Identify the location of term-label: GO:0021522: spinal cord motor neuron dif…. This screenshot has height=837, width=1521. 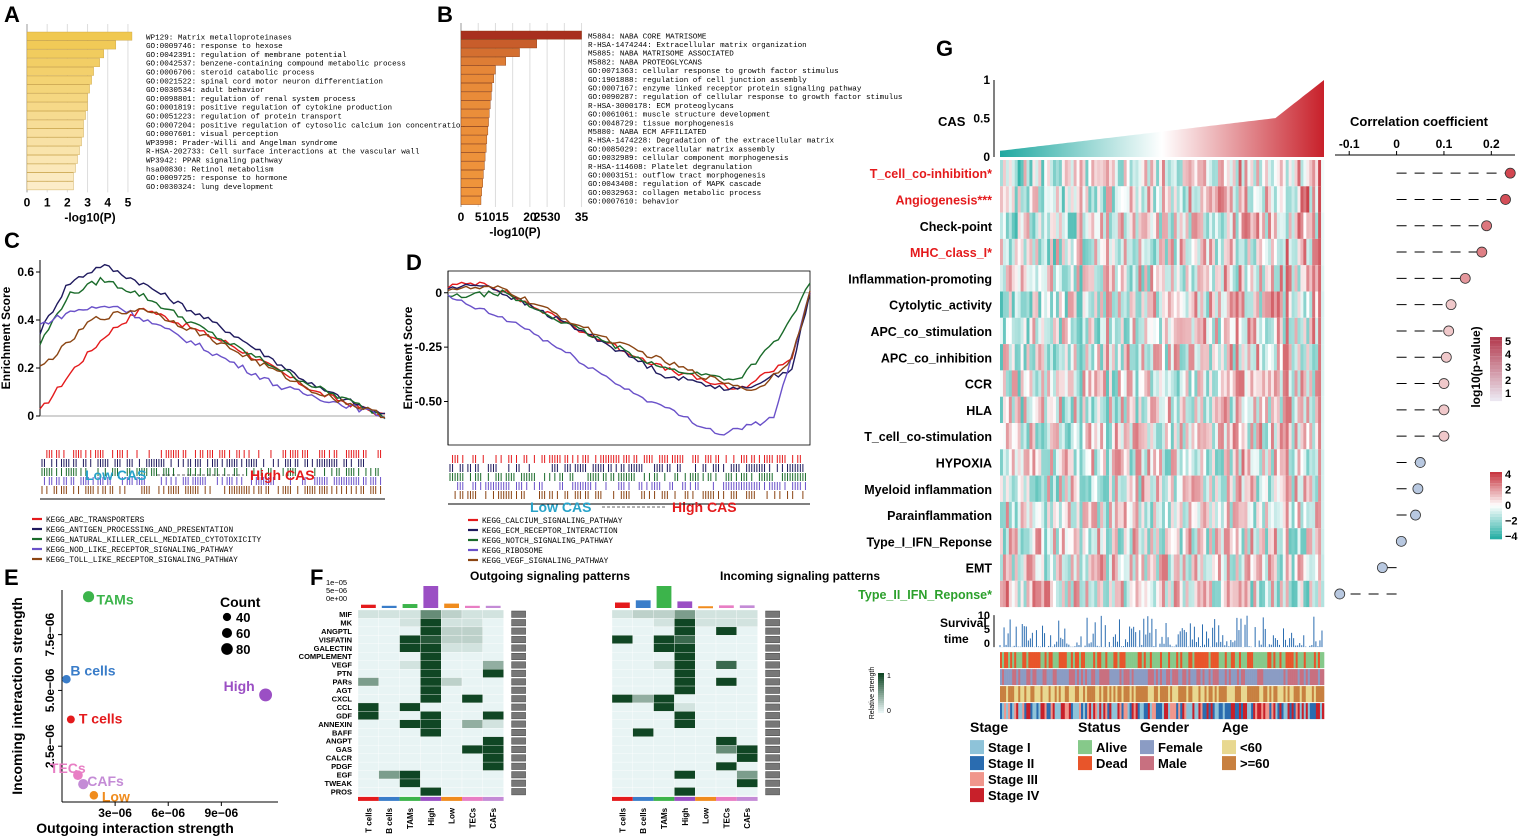
(264, 82).